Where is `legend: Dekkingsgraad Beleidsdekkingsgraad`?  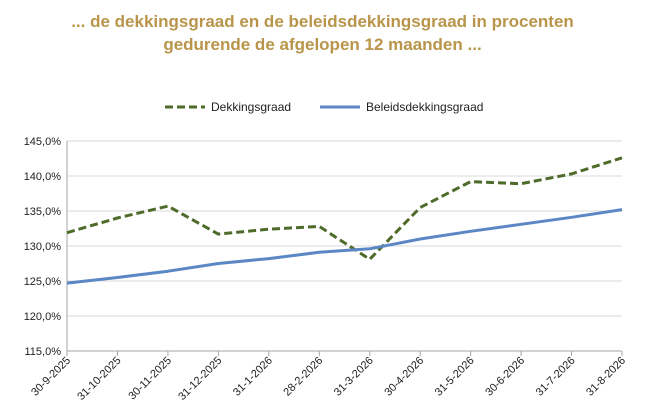
legend: Dekkingsgraad Beleidsdekkingsgraad is located at coordinates (324, 107).